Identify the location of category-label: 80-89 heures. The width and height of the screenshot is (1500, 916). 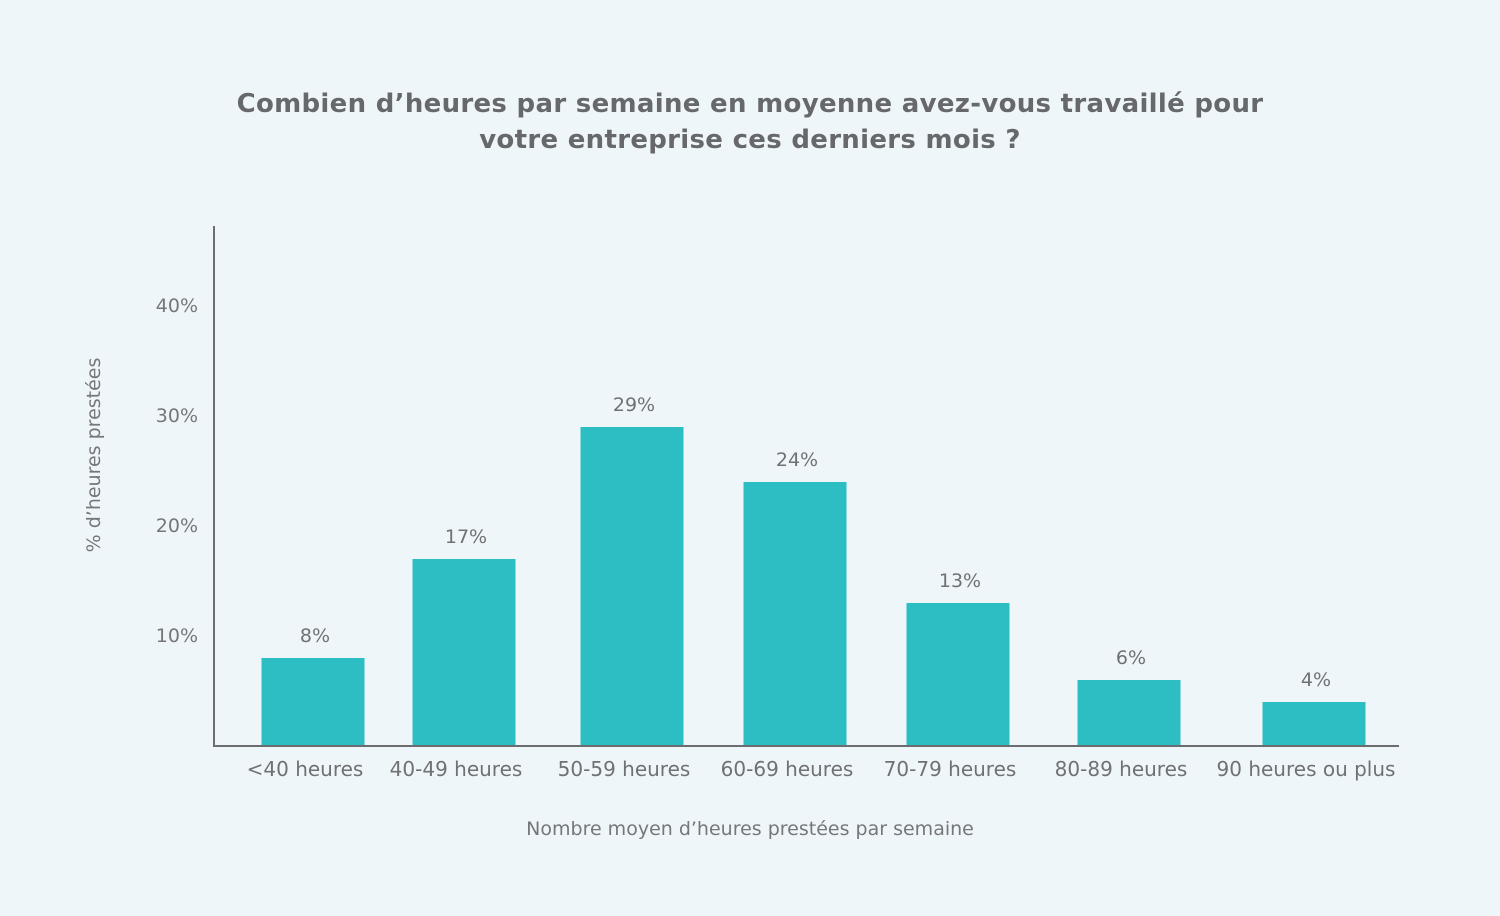
(1121, 769).